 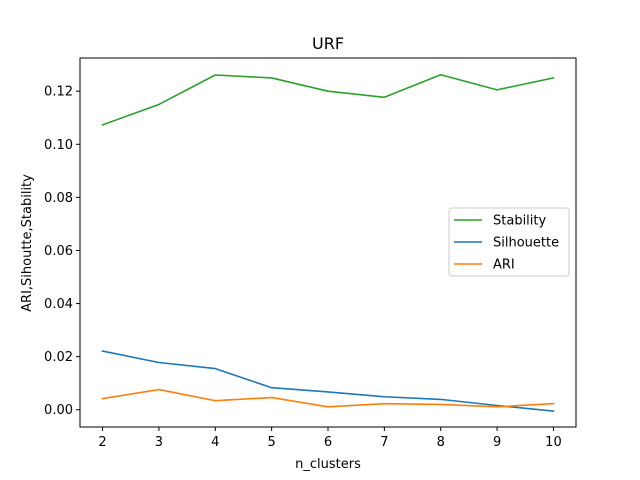 What do you see at coordinates (58, 357) in the screenshot?
I see `y-tick-label: 0.02` at bounding box center [58, 357].